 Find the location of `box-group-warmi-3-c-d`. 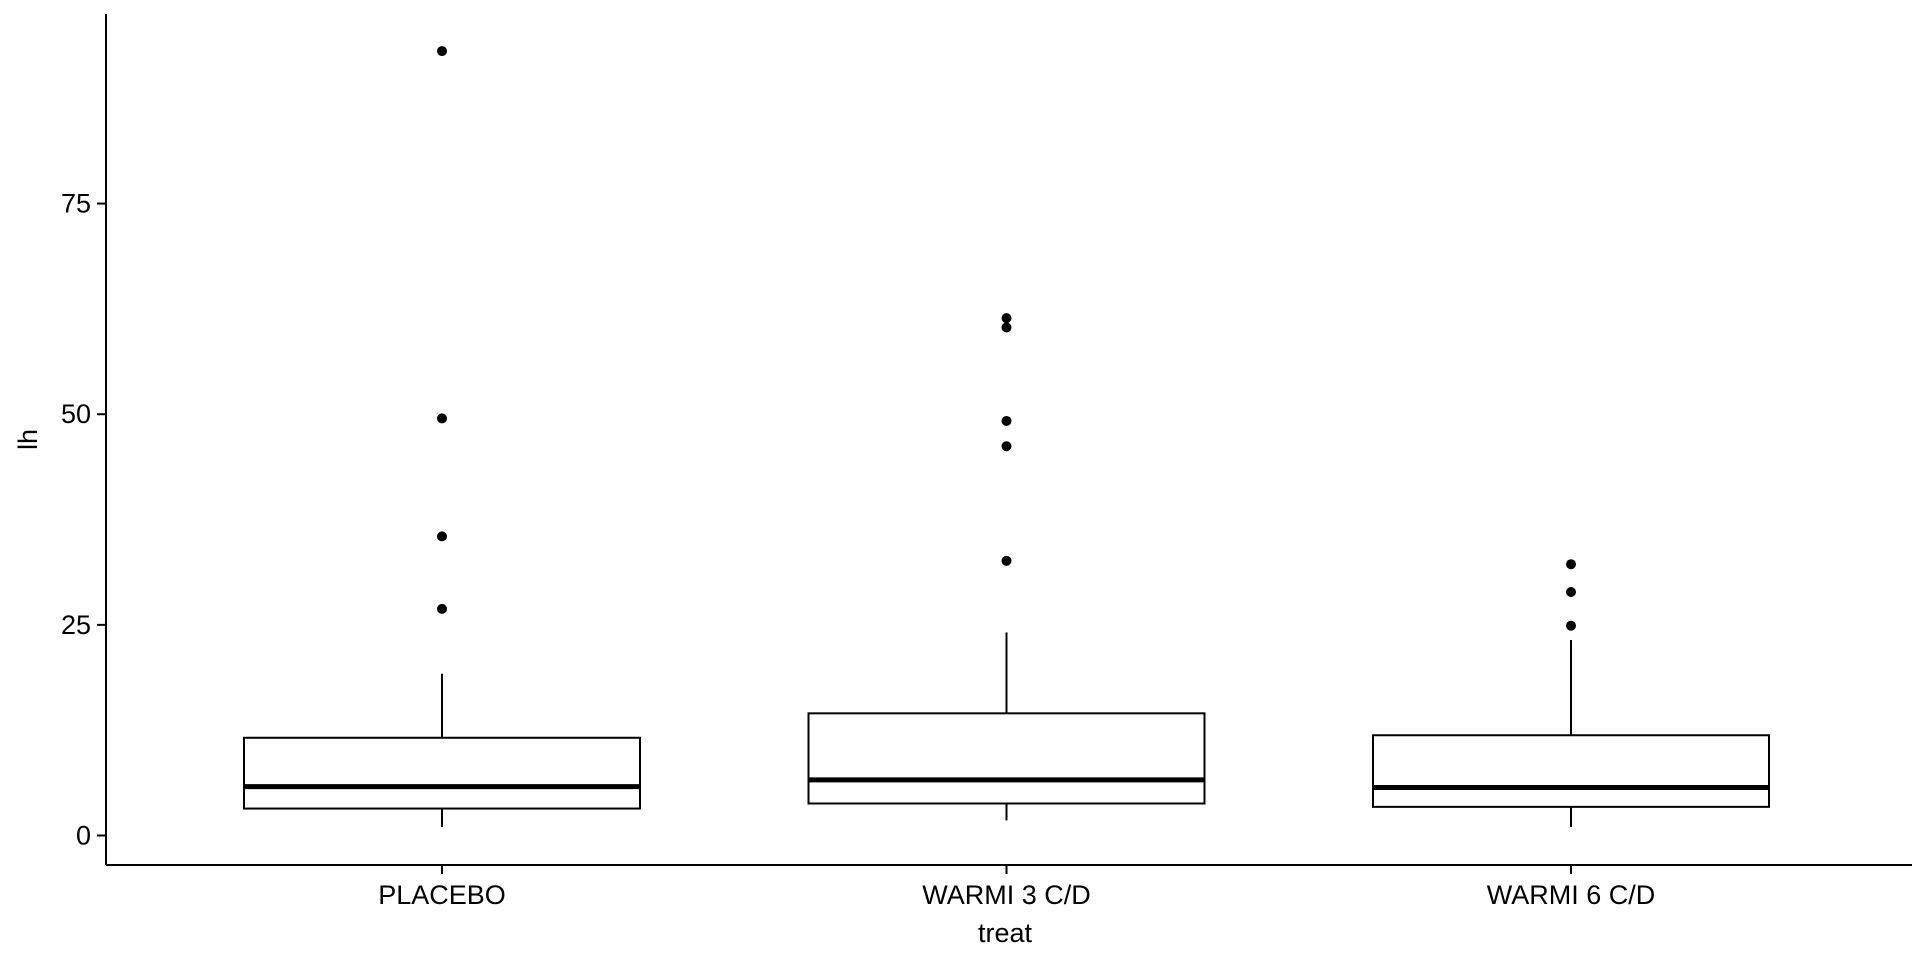

box-group-warmi-3-c-d is located at coordinates (1006, 567).